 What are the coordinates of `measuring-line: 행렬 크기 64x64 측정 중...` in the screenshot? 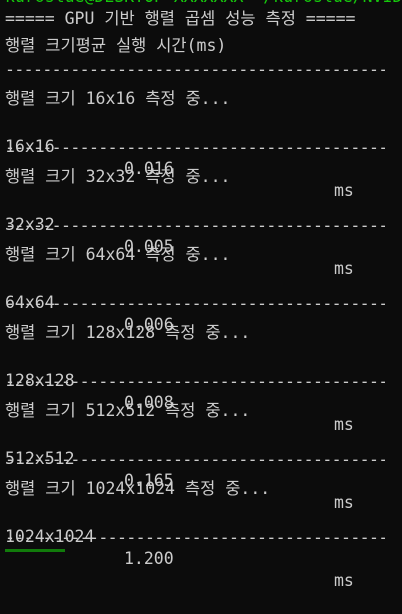 It's located at (118, 254).